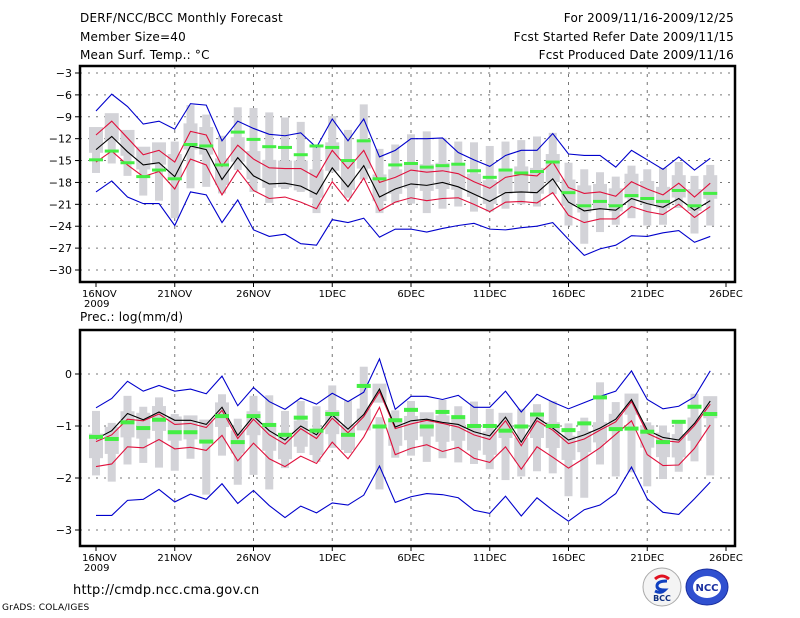 The height and width of the screenshot is (618, 800). I want to click on y-tick-label: −21, so click(60, 204).